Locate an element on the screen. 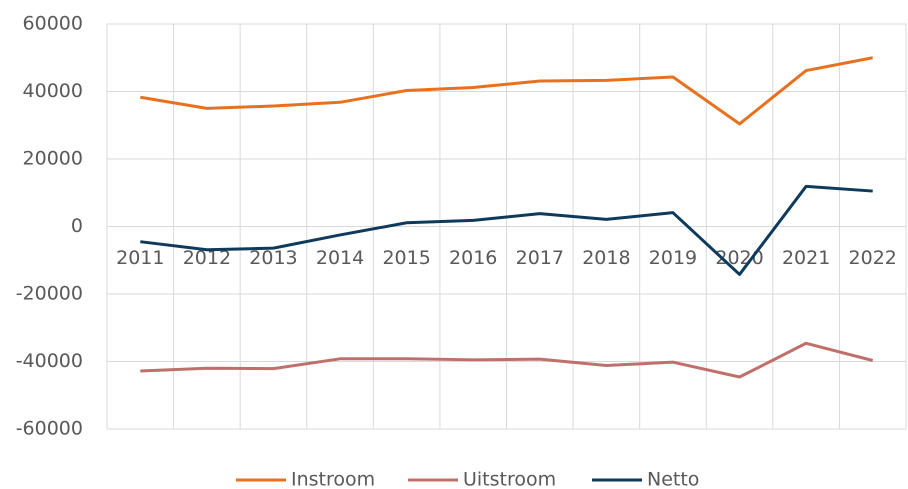 This screenshot has width=908, height=489. x-tick-label: 2014 is located at coordinates (340, 258).